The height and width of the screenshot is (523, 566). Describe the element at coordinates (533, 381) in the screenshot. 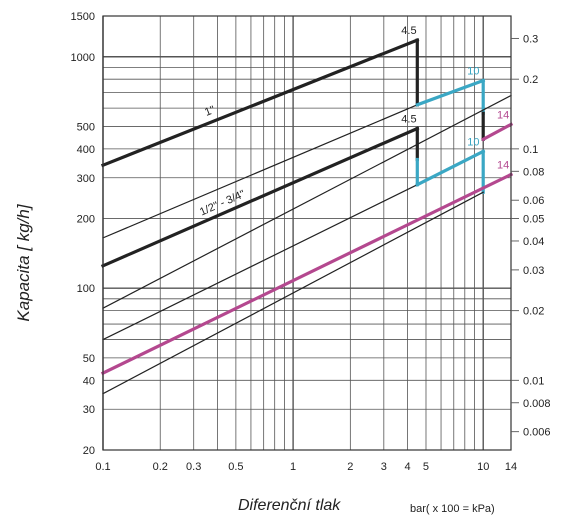

I see `right-tick-label: 0.01` at that location.